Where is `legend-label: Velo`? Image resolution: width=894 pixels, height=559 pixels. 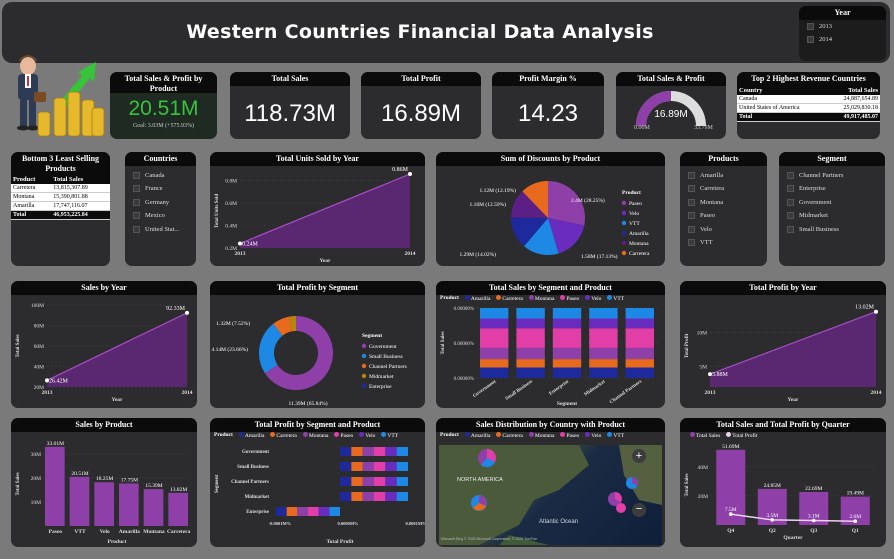
legend-label: Velo is located at coordinates (634, 214).